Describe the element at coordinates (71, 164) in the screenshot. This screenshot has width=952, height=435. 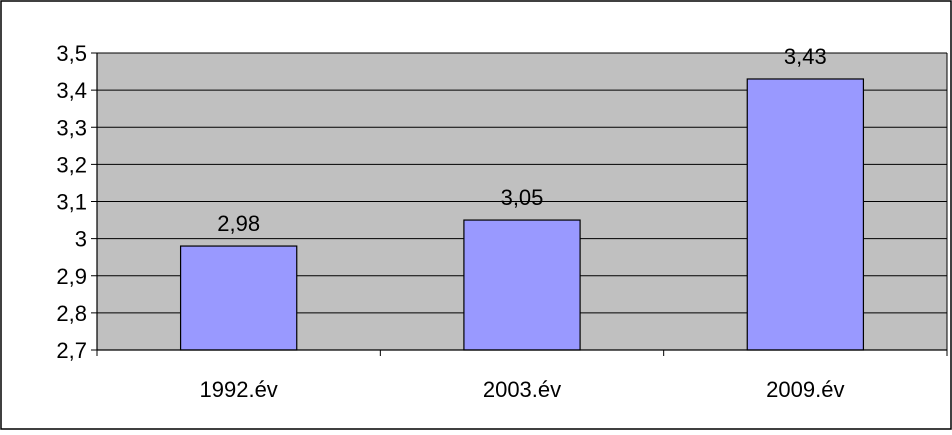
I see `y-tick-label: 3,2` at that location.